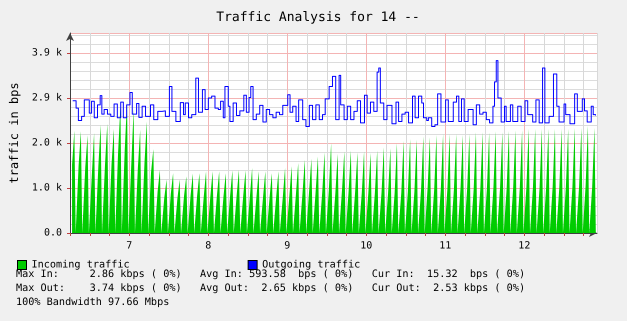 The height and width of the screenshot is (321, 627). Describe the element at coordinates (47, 142) in the screenshot. I see `y-tick-label: 2.0 k` at that location.